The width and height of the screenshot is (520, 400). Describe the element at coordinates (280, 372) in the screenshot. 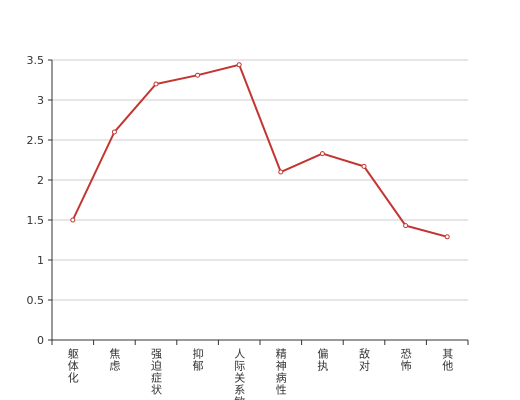

I see `x-tick-label: 精神病性` at that location.